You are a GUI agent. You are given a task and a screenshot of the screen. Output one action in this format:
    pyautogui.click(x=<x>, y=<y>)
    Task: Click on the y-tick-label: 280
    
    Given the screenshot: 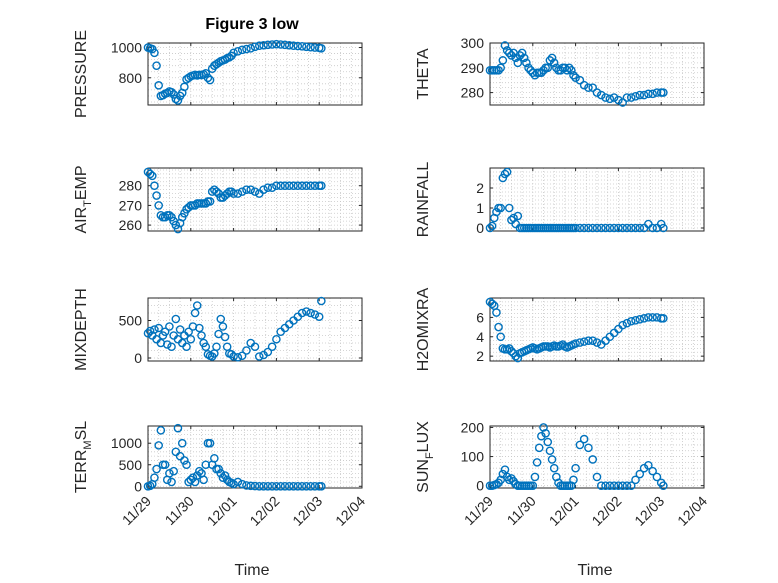 What is the action you would take?
    pyautogui.click(x=131, y=186)
    